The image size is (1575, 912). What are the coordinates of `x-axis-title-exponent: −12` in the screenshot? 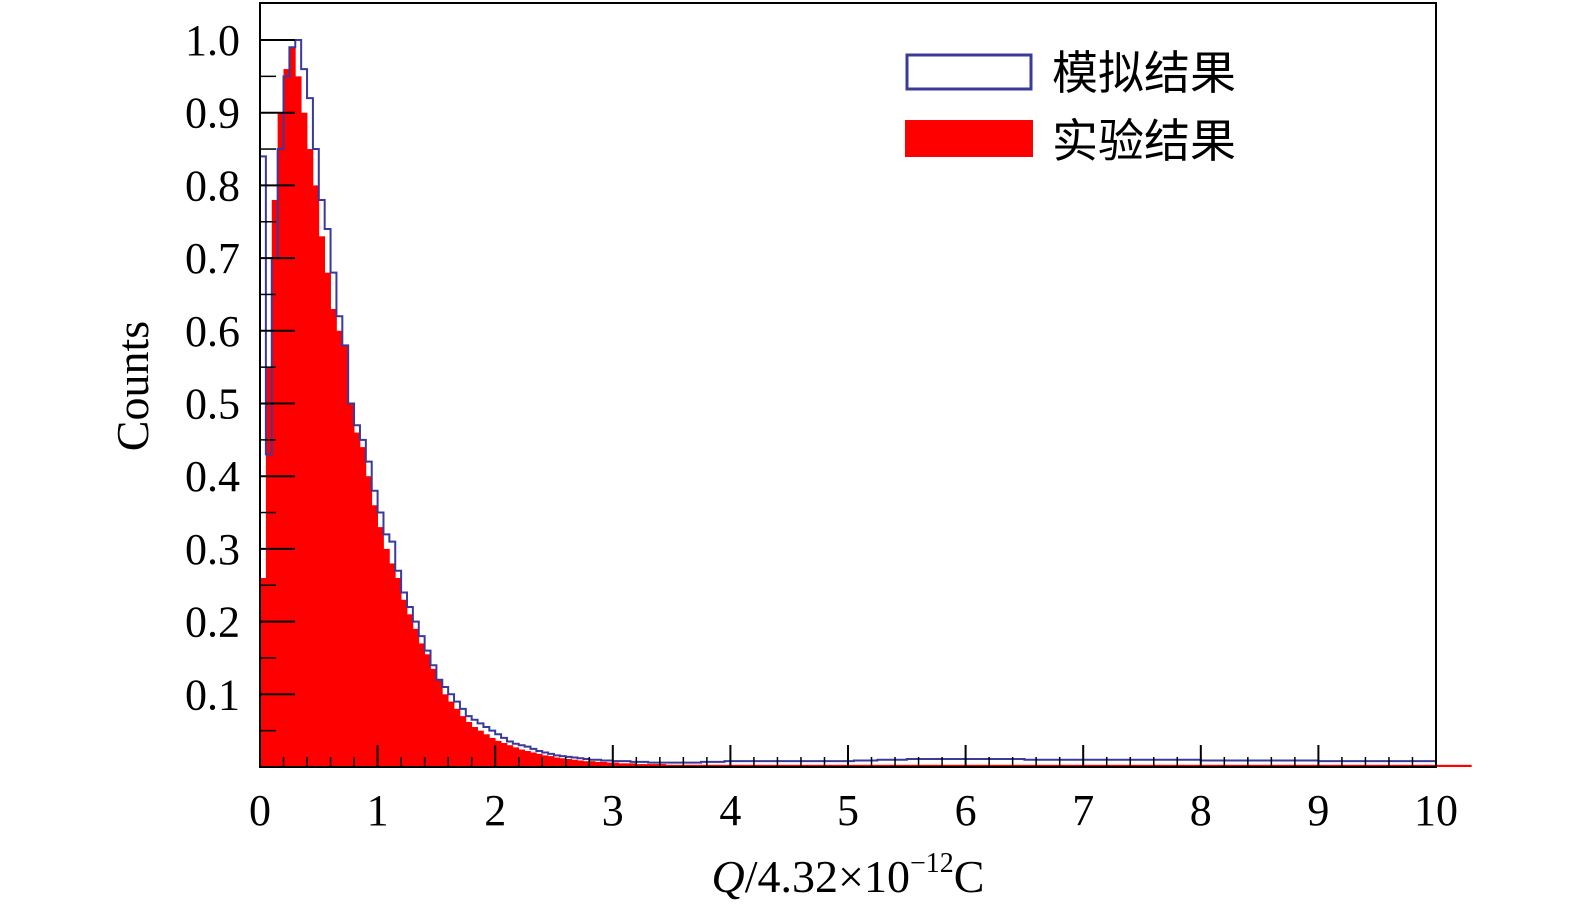 It's located at (932, 863).